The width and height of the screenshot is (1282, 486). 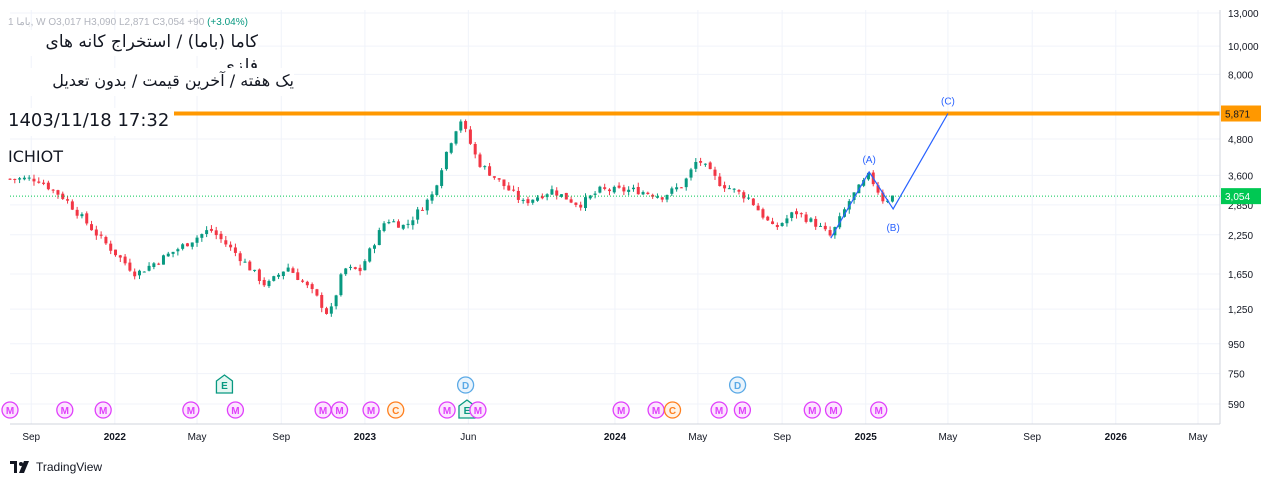 I want to click on event-markers: M M M M M M M M C M E M M M C M M M M ME D D, so click(x=444, y=396).